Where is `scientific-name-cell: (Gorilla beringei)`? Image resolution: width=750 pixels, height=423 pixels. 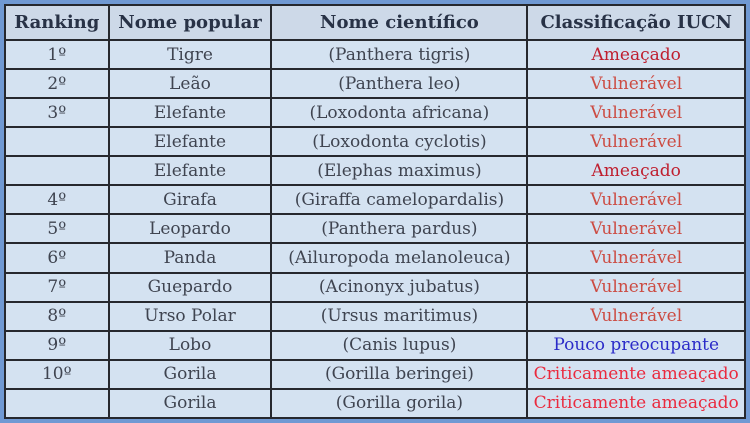
scientific-name-cell: (Gorilla beringei) is located at coordinates (399, 374).